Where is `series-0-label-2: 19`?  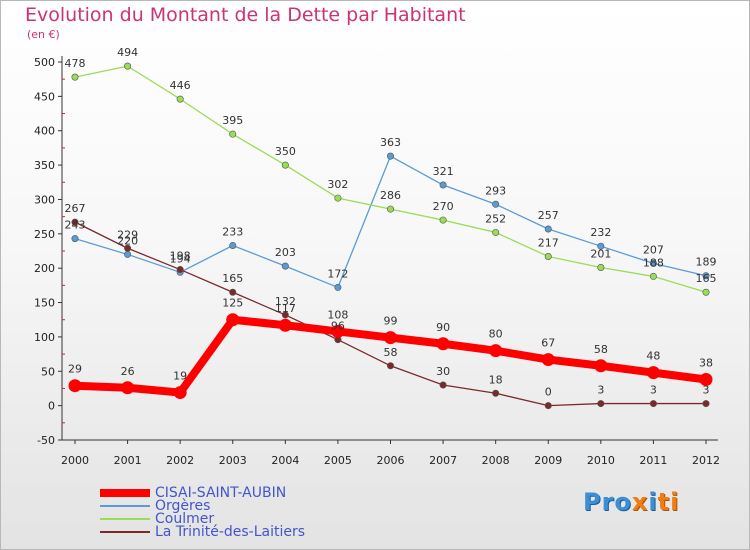 series-0-label-2: 19 is located at coordinates (180, 376).